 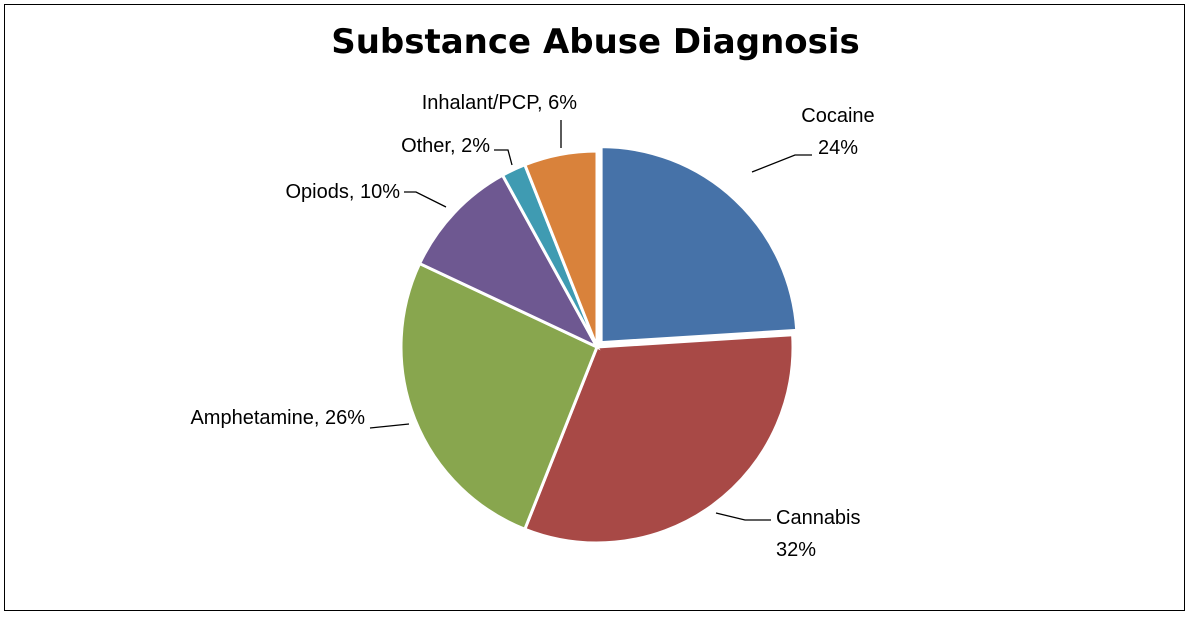 What do you see at coordinates (425, 199) in the screenshot?
I see `leader-line-opiods` at bounding box center [425, 199].